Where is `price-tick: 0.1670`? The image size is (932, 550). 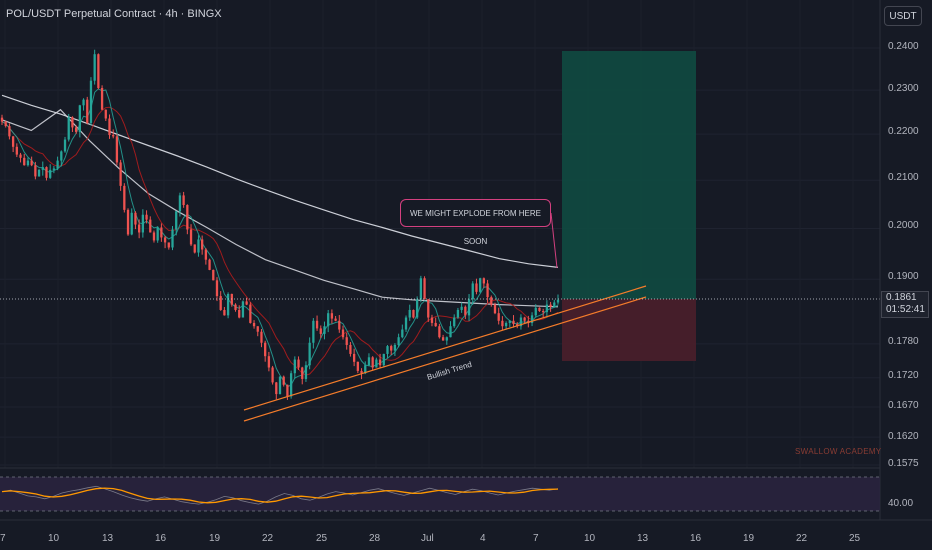
price-tick: 0.1670 is located at coordinates (903, 405).